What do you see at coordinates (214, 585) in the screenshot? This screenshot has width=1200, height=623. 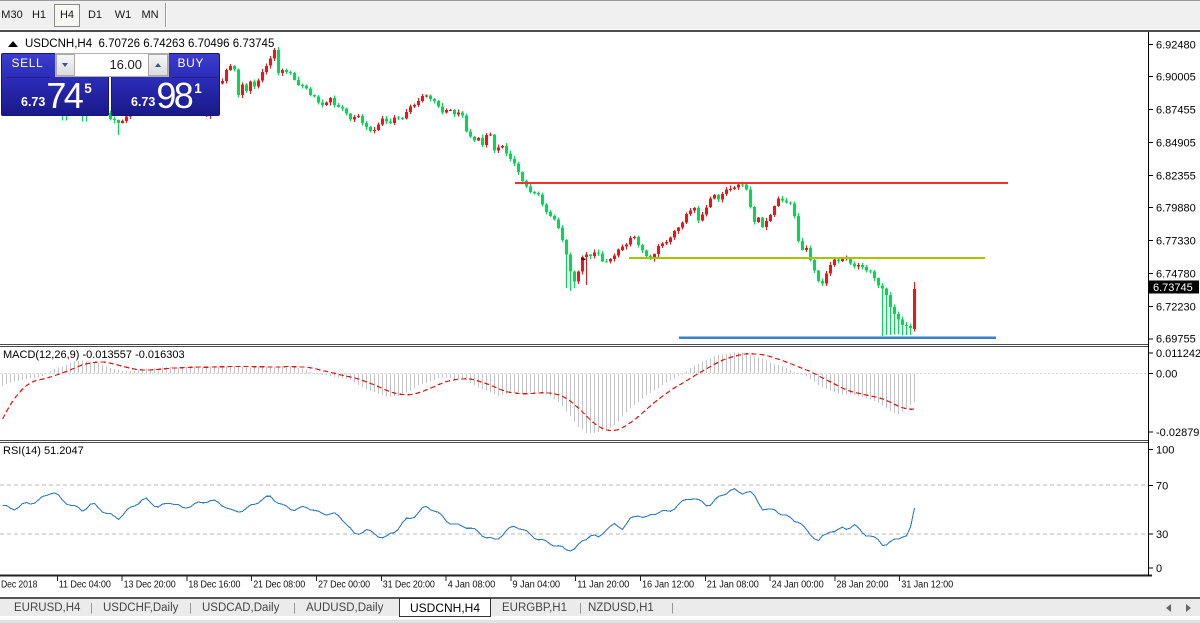 I see `svg-text: 18 Dec 16:00` at bounding box center [214, 585].